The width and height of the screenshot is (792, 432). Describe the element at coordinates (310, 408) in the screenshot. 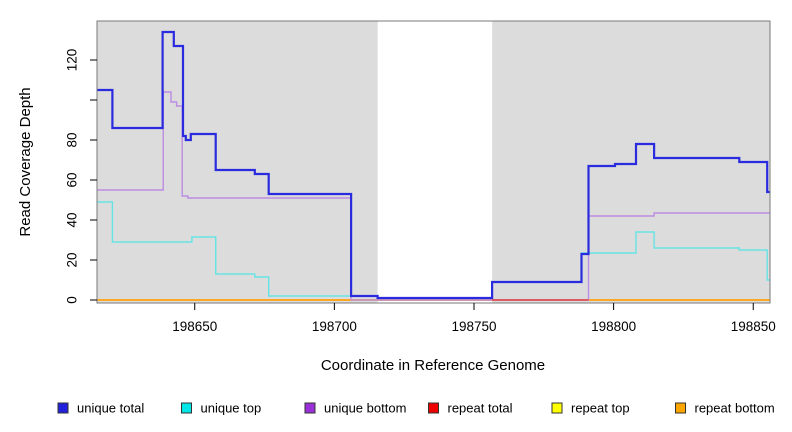

I see `legend-swatch-unique-bottom` at that location.